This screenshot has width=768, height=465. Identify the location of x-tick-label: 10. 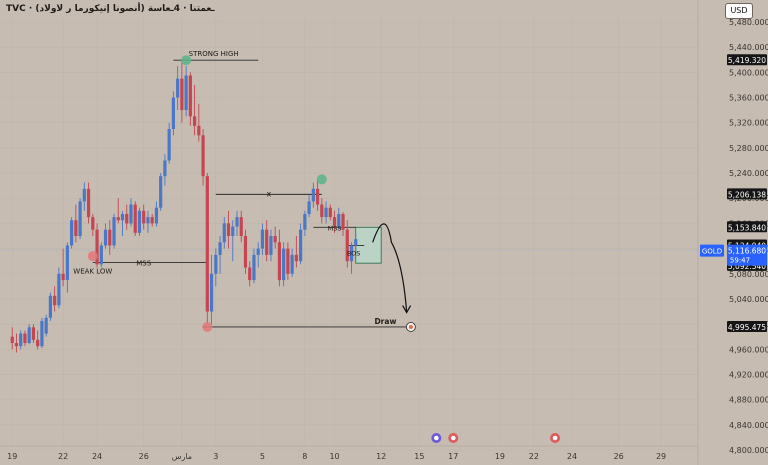
(334, 456).